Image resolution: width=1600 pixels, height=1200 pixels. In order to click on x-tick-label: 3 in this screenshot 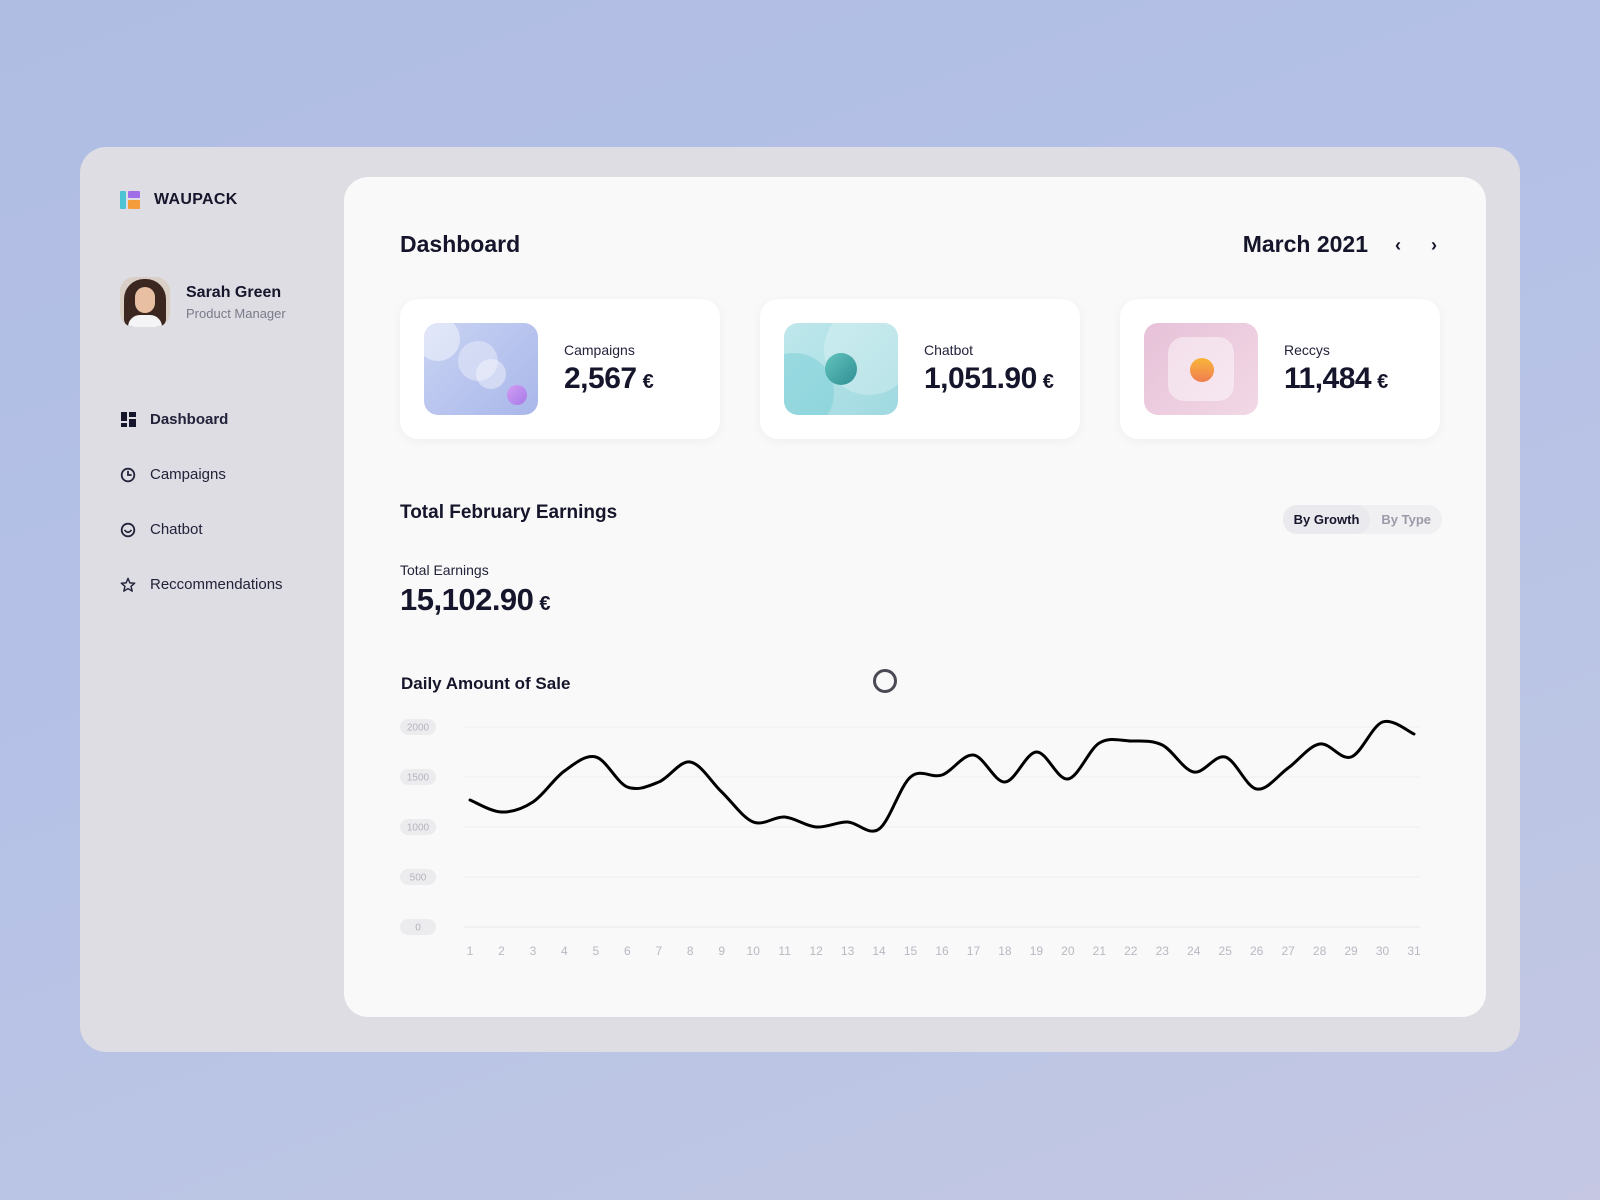, I will do `click(533, 951)`.